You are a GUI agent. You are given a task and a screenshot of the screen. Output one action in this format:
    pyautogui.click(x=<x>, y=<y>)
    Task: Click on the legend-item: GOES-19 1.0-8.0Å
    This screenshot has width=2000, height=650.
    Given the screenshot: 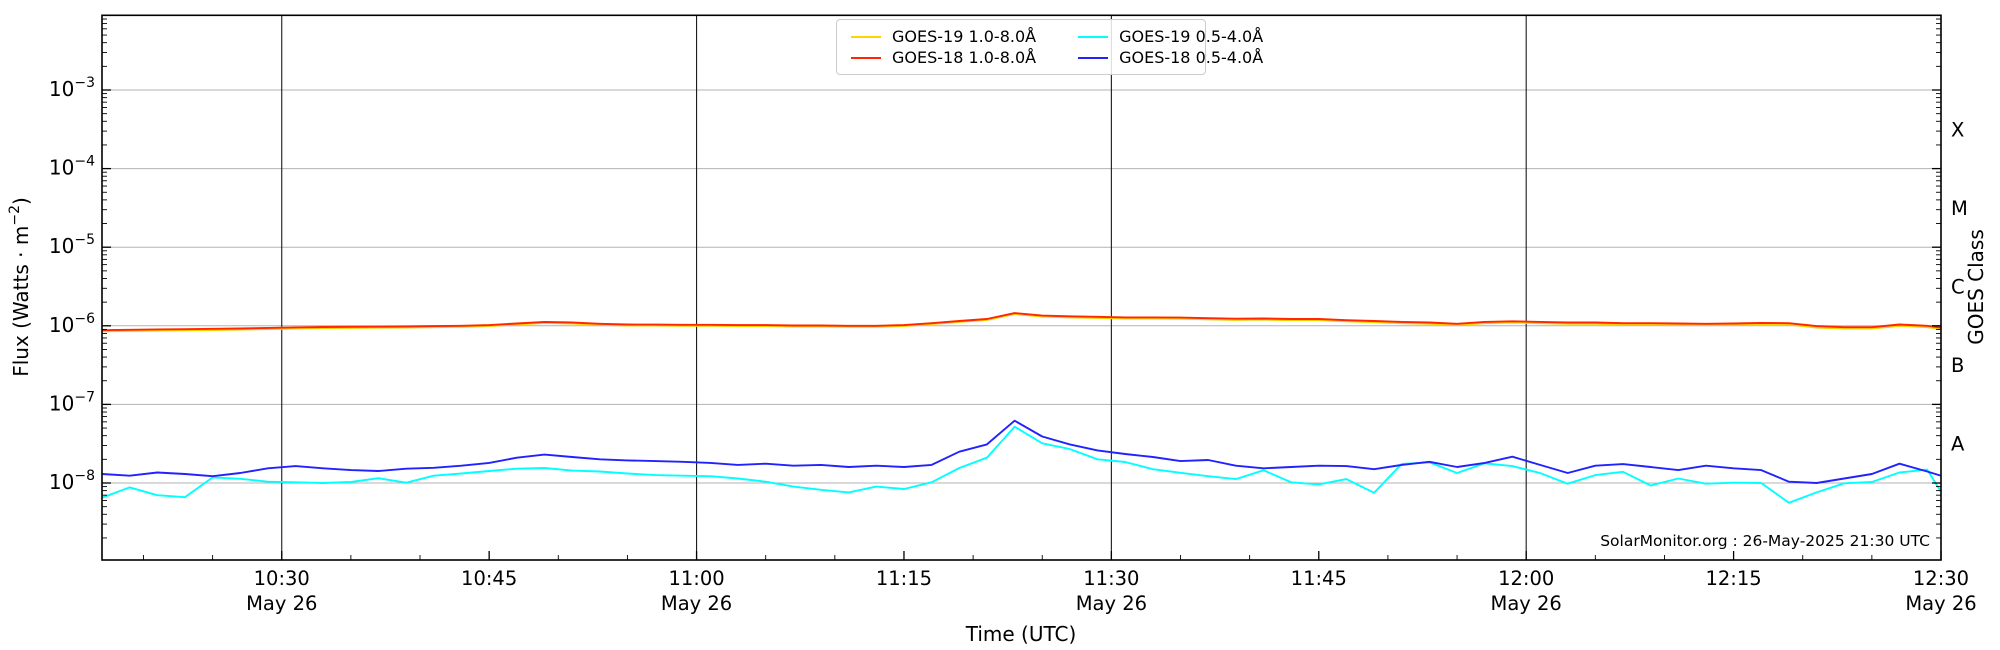 What is the action you would take?
    pyautogui.click(x=943, y=36)
    